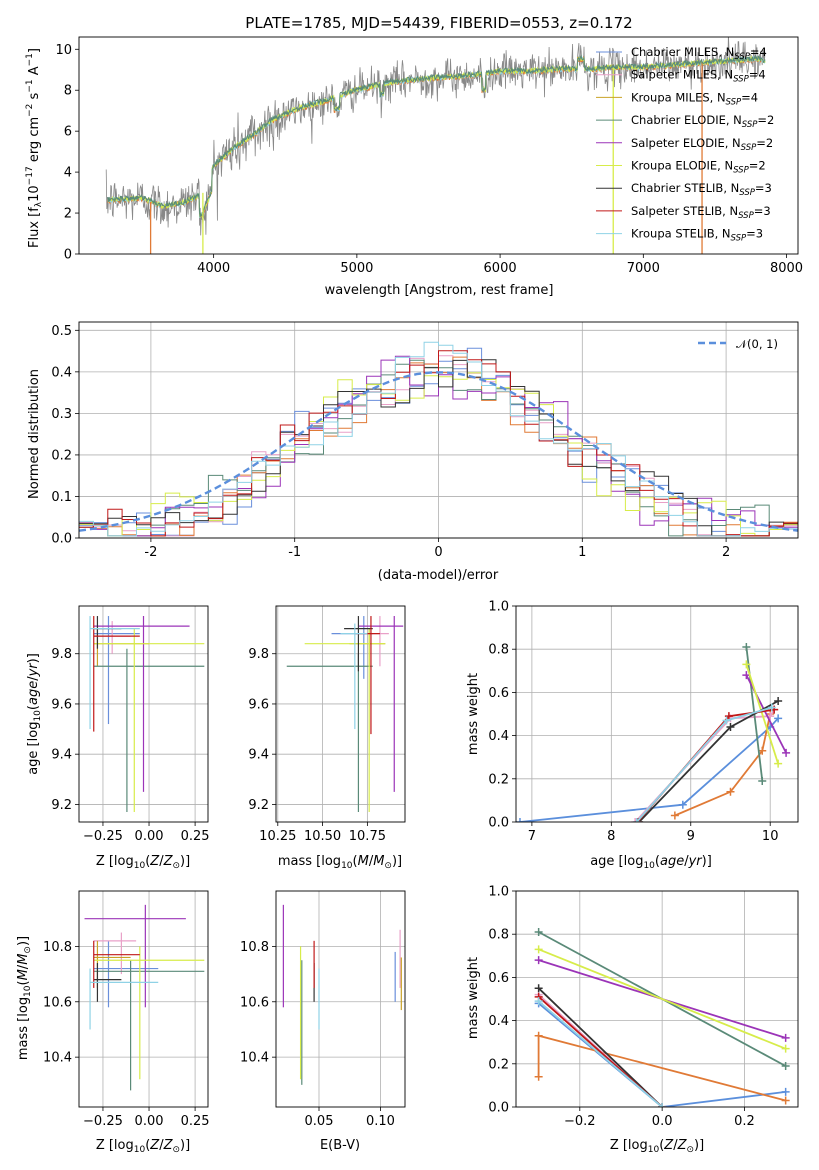 This screenshot has height=1170, width=819. I want to click on age-vs-Z-data, so click(147, 714).